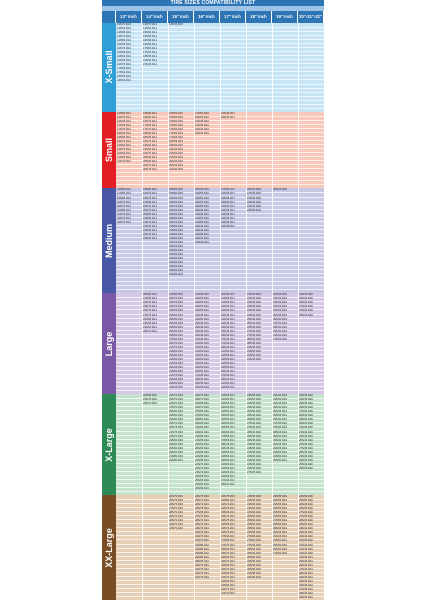  I want to click on tire-size-cell: 285/50 R16, so click(202, 420).